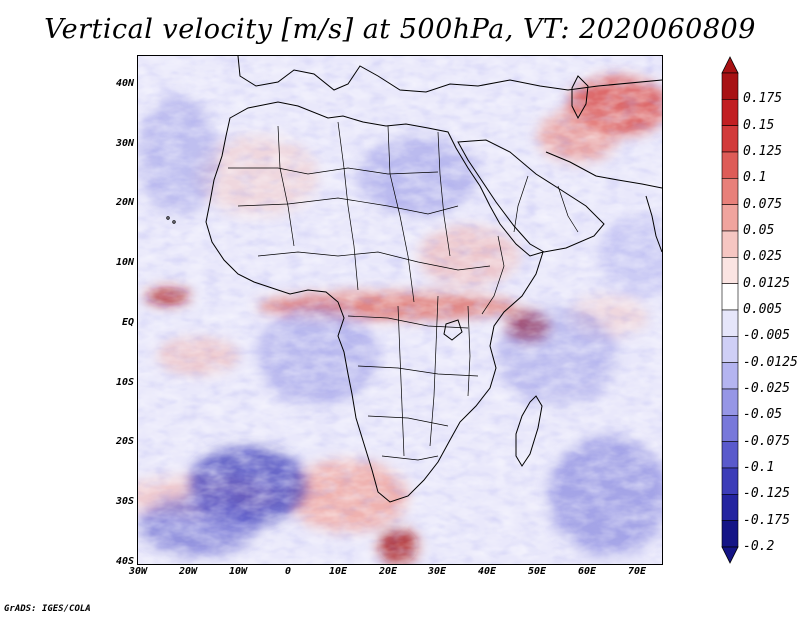  I want to click on madagascar-coastline, so click(529, 431).